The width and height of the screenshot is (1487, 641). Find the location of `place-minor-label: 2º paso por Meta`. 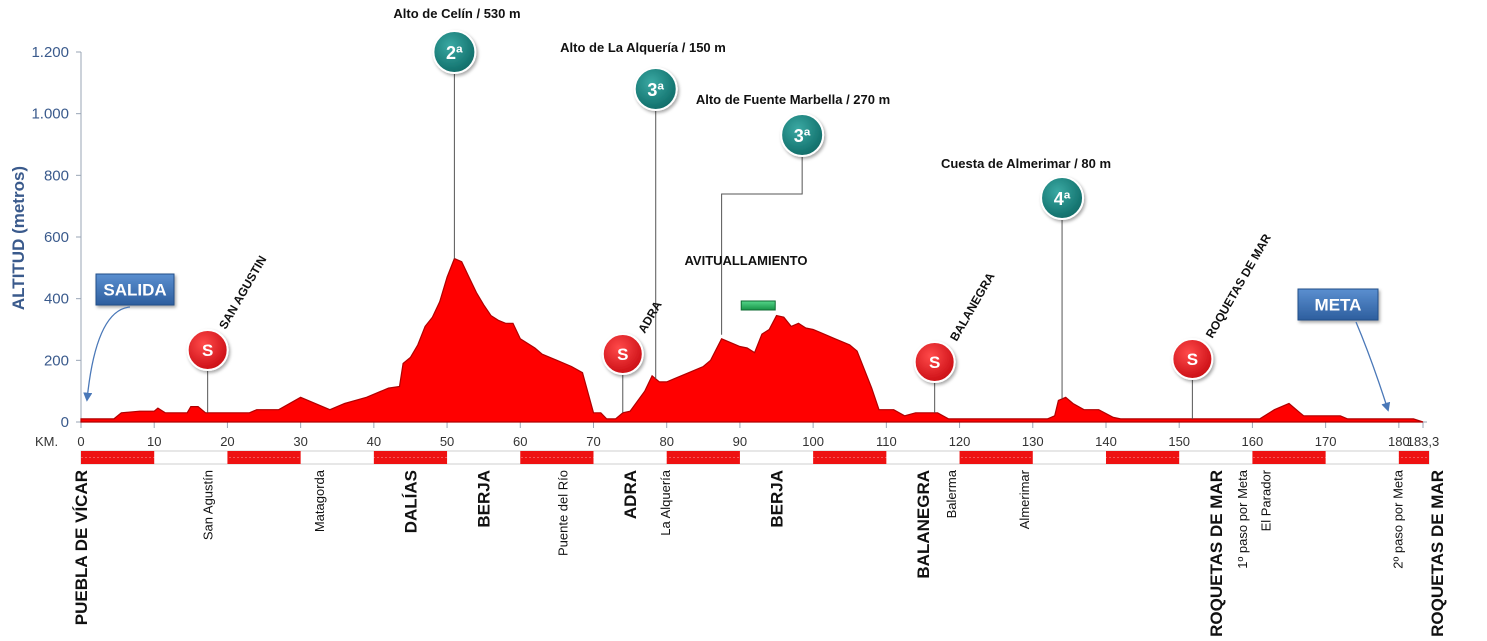

place-minor-label: 2º paso por Meta is located at coordinates (1397, 518).